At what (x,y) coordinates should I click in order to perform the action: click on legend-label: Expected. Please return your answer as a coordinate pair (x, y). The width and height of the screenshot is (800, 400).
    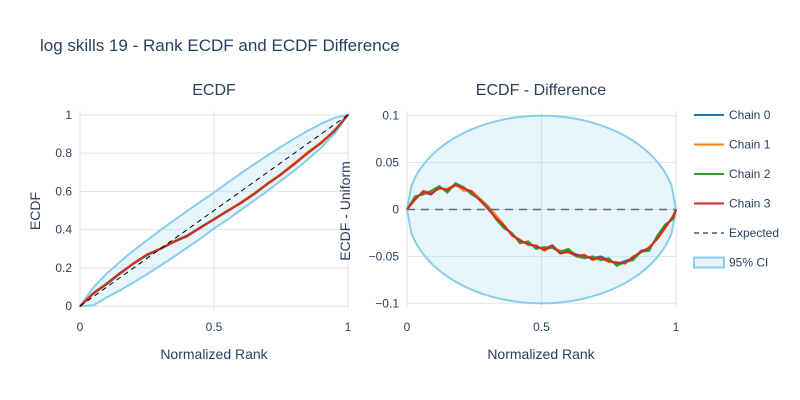
    Looking at the image, I should click on (754, 233).